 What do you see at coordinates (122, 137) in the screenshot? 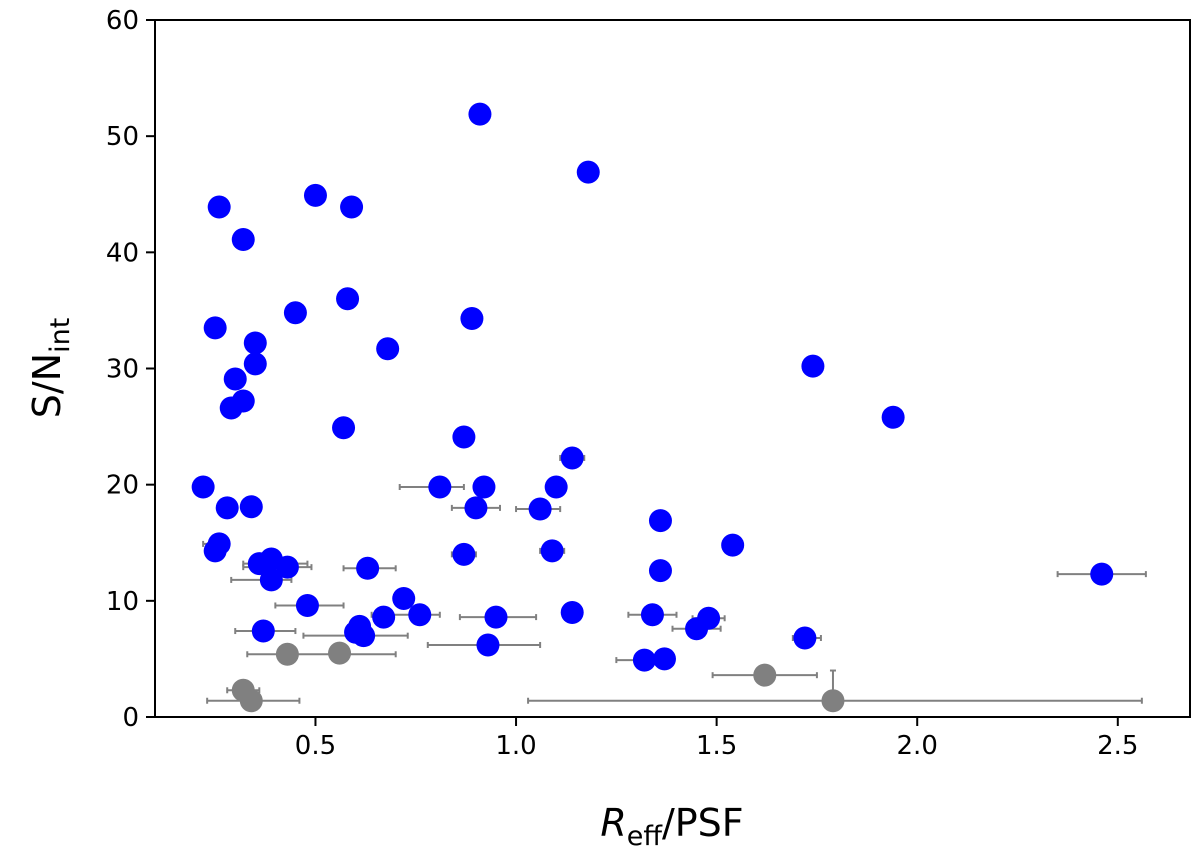
I see `y-tick-label: 50` at bounding box center [122, 137].